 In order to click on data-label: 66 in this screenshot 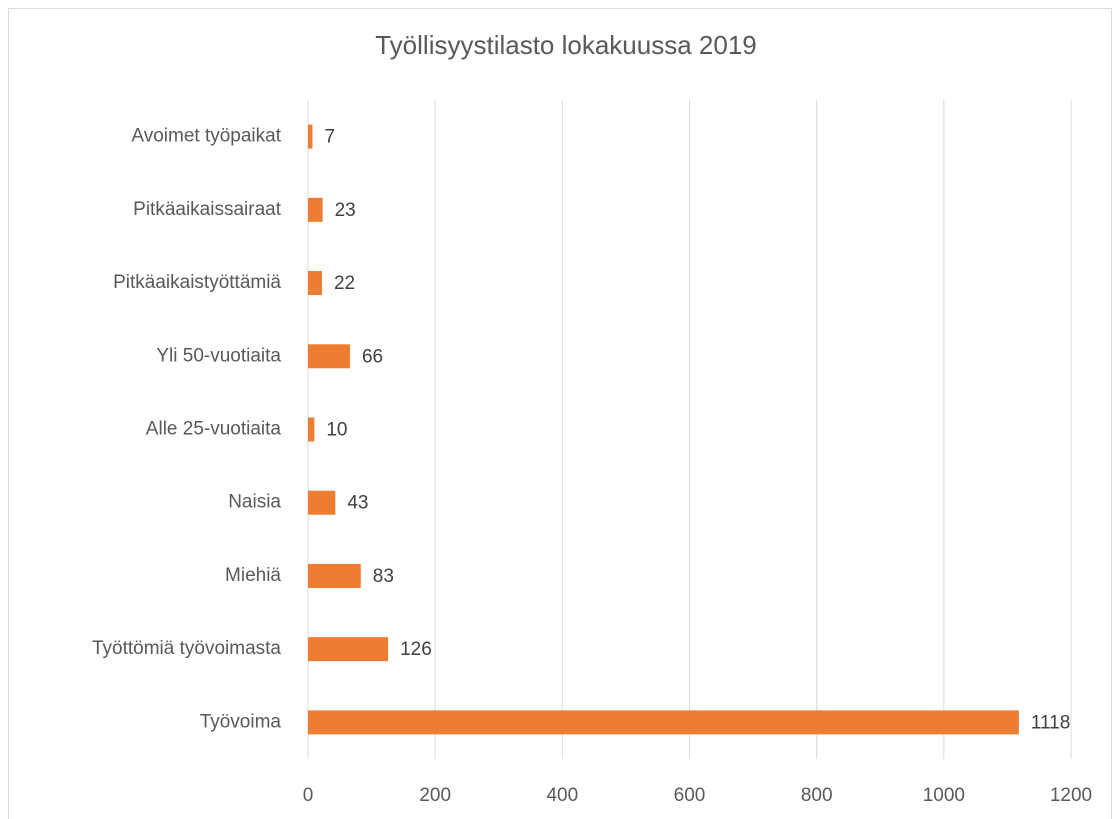, I will do `click(372, 356)`.